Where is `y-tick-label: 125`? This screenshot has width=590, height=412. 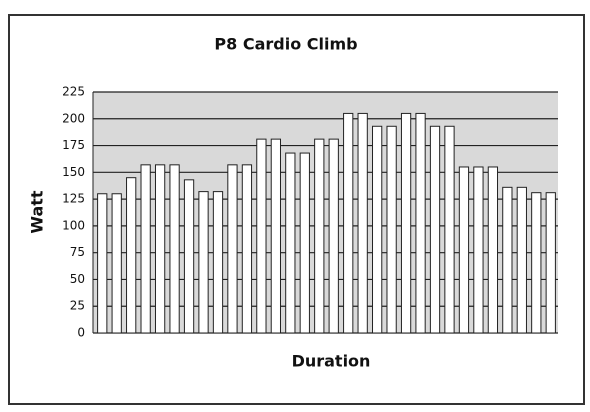
y-tick-label: 125 is located at coordinates (73, 199).